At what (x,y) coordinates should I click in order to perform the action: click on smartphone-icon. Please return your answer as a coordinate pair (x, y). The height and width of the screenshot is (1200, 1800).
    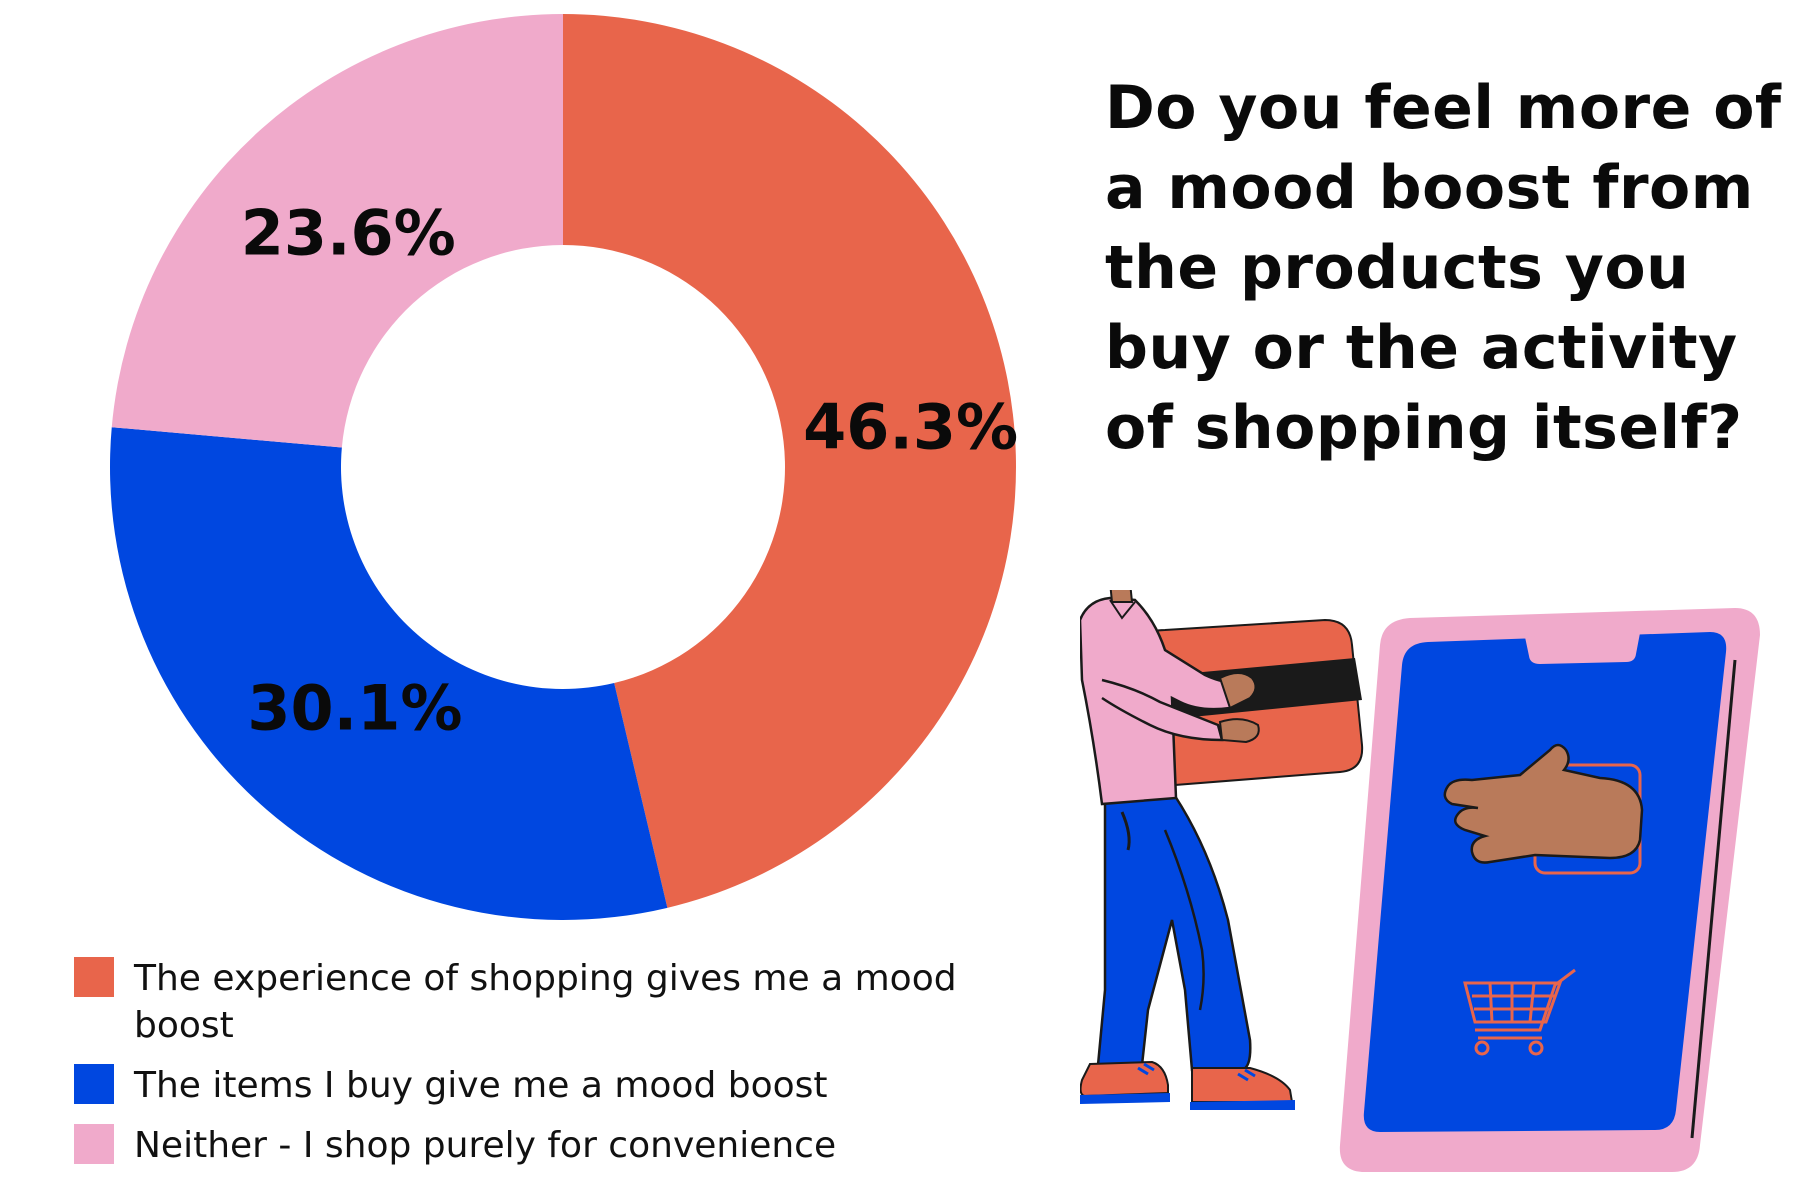
    Looking at the image, I should click on (1549, 890).